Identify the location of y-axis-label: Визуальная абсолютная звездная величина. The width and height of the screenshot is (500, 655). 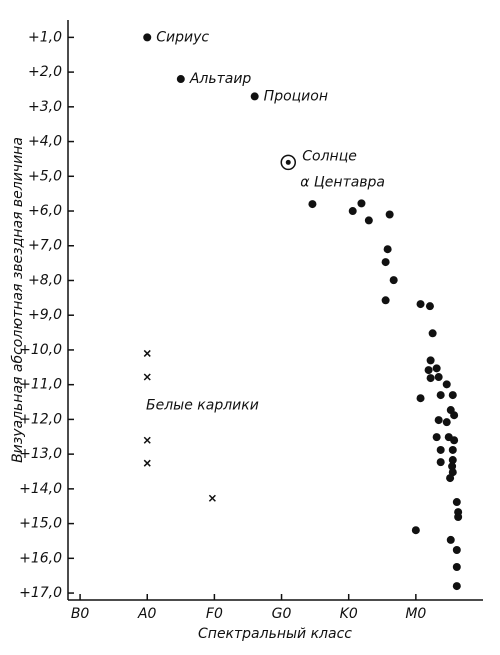
(18, 300).